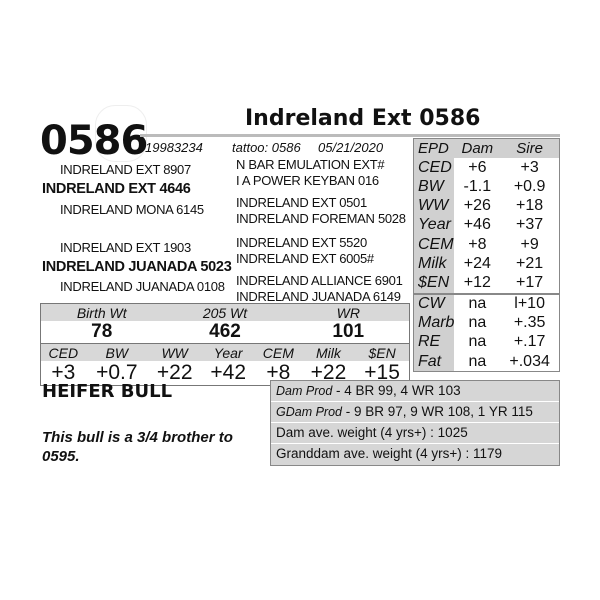  I want to click on epd-row: WW +26 +18, so click(486, 206).